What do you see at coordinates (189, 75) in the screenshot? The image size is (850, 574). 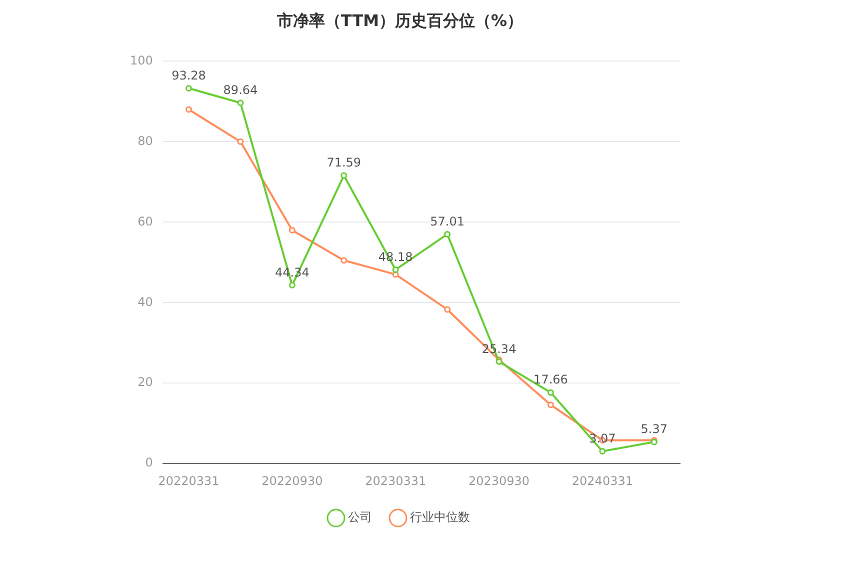 I see `data-label: 93.28` at bounding box center [189, 75].